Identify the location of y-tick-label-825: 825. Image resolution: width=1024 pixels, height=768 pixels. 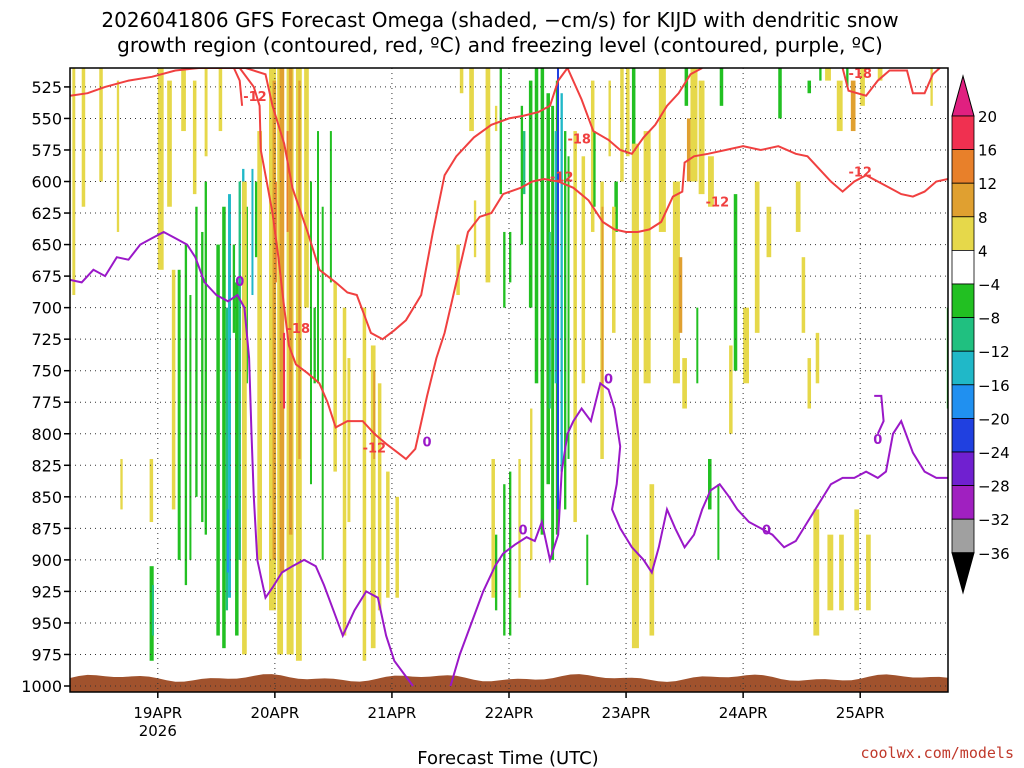
(46, 465).